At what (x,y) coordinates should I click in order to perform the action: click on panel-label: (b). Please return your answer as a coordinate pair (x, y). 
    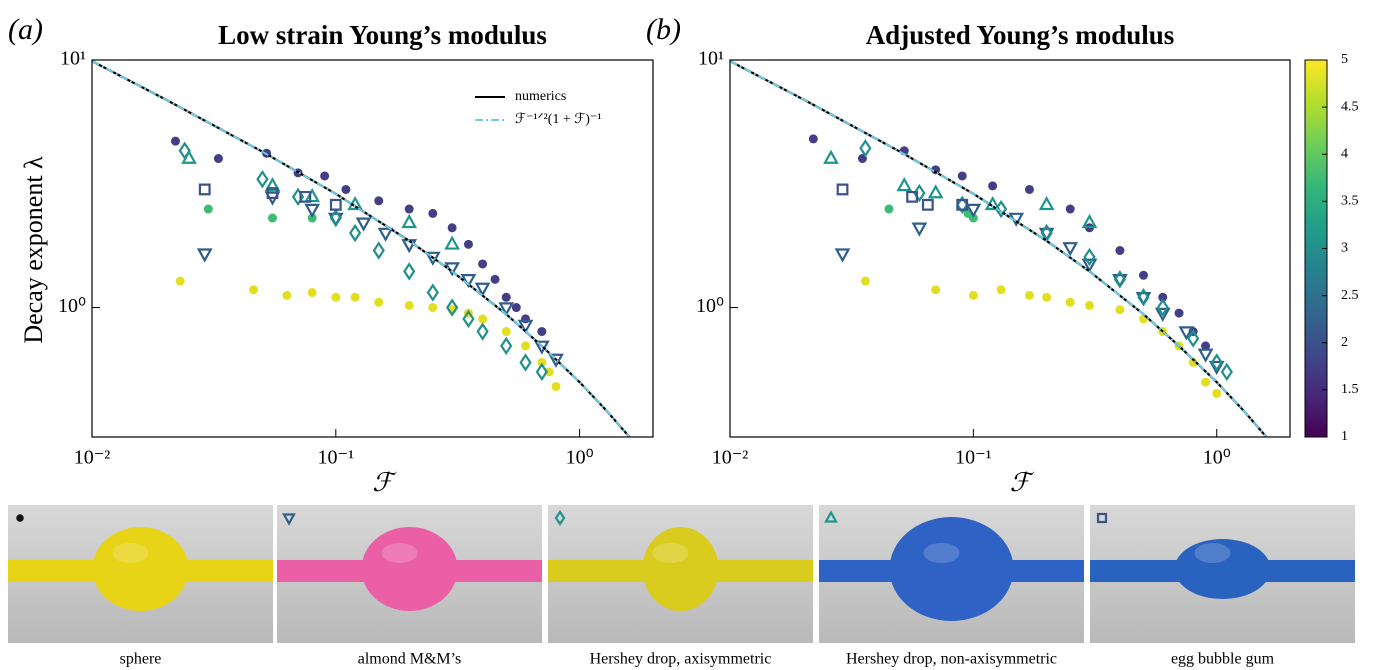
    Looking at the image, I should click on (663, 29).